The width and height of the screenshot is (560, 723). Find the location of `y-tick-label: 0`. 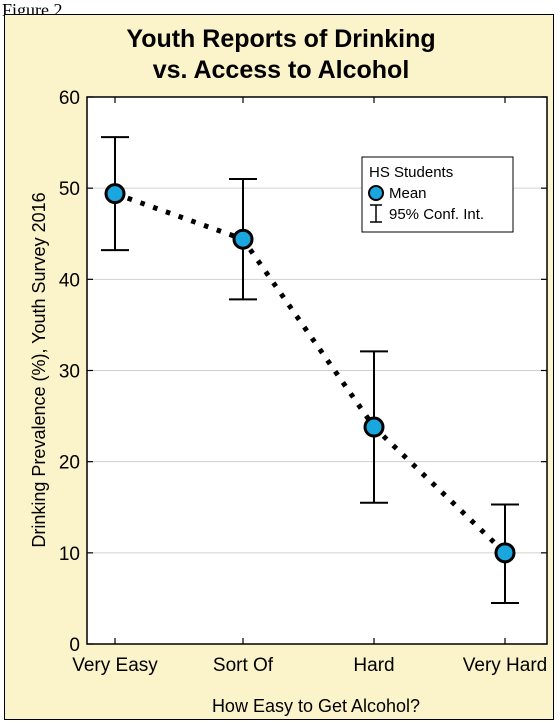

y-tick-label: 0 is located at coordinates (74, 645).